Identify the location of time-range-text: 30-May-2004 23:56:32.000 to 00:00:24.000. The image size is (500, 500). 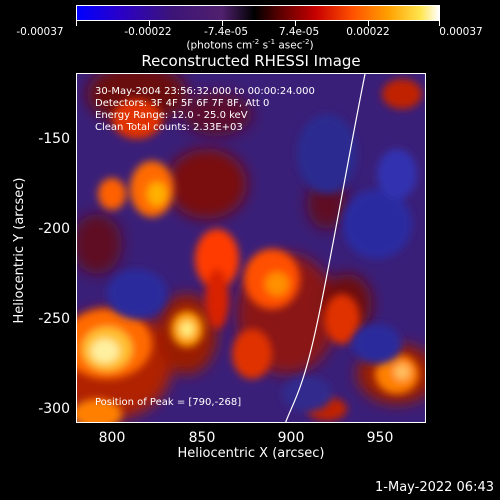
(205, 91).